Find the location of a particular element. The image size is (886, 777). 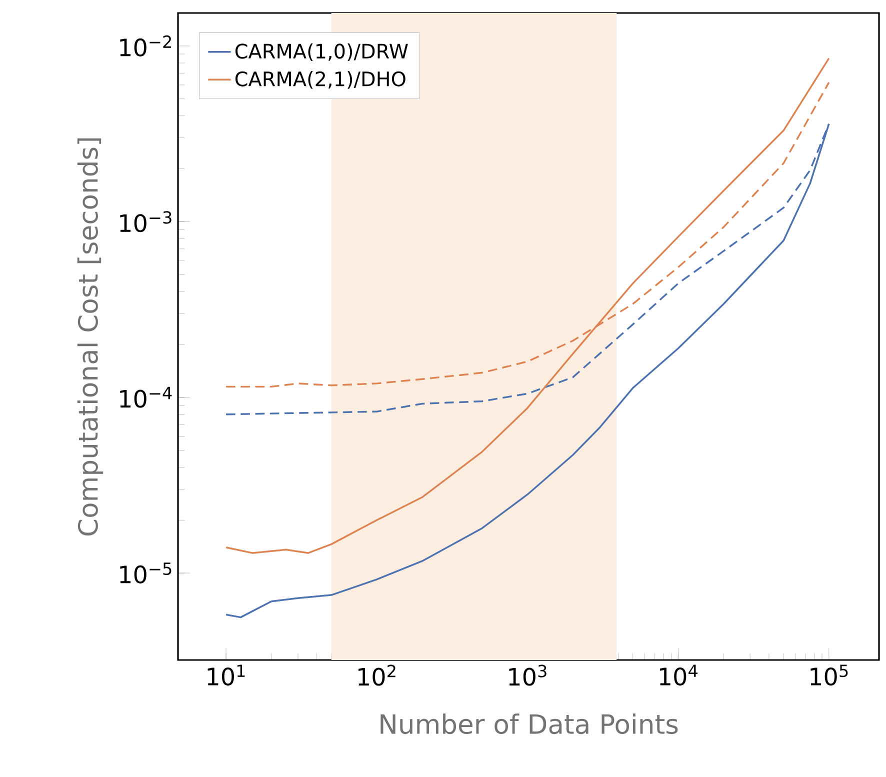

legend-label: CARMA(2,1)/DHO is located at coordinates (320, 80).